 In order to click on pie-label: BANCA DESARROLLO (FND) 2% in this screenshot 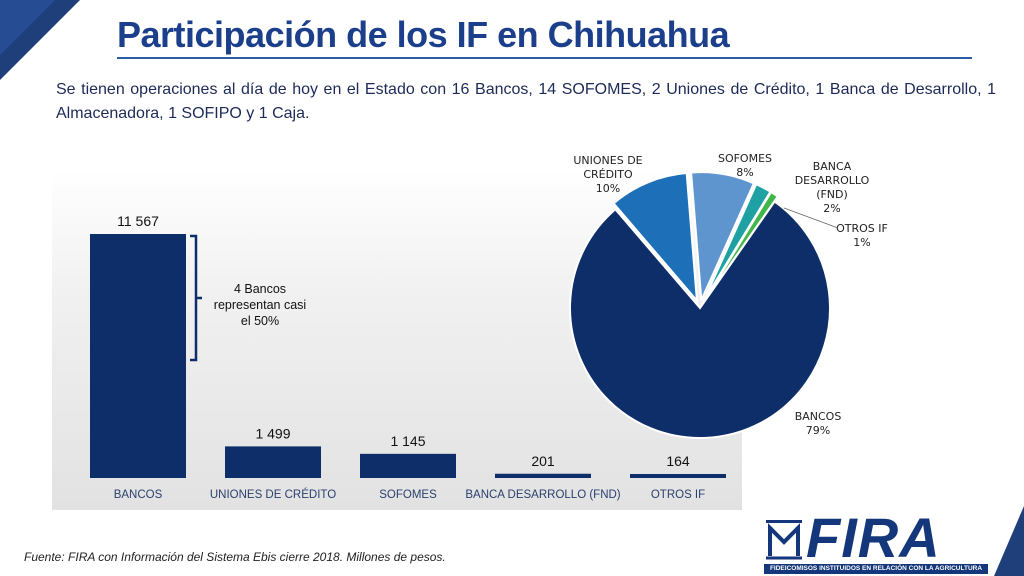, I will do `click(832, 187)`.